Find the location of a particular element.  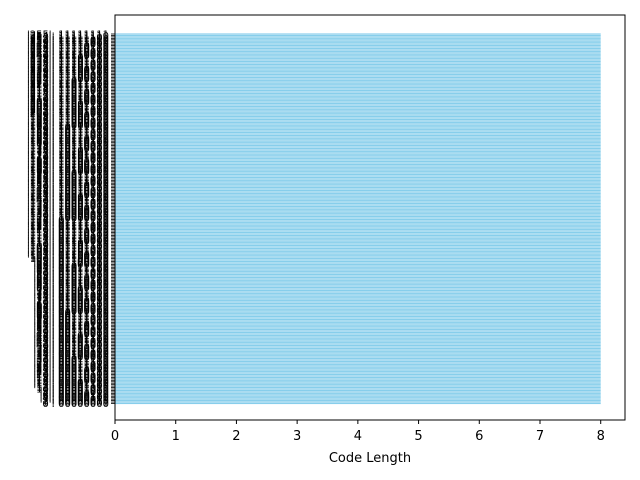

y-tick-label: '77': 01001101 is located at coordinates (71, 292).